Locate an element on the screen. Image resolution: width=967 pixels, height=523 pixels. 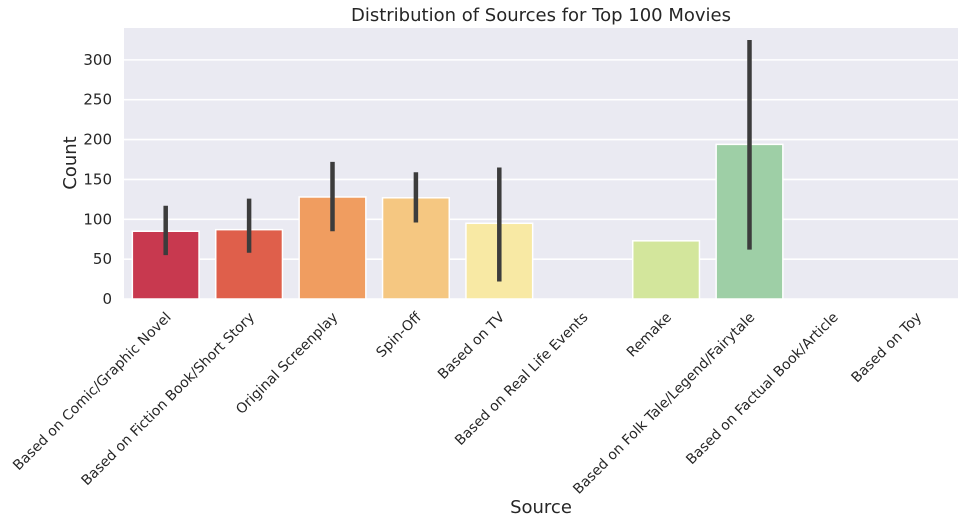
y-axis-ticks: 0 50 100 150 200 250 300 is located at coordinates (97, 179).